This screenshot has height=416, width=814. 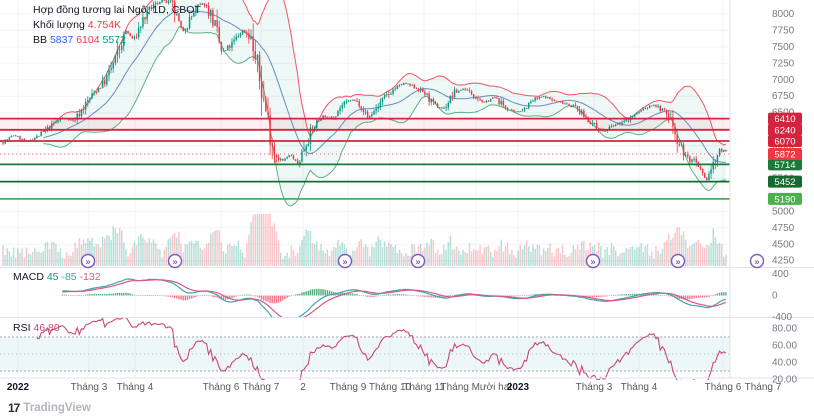 I want to click on bb-legend-row: BB 5837 6104 5572, so click(x=117, y=40).